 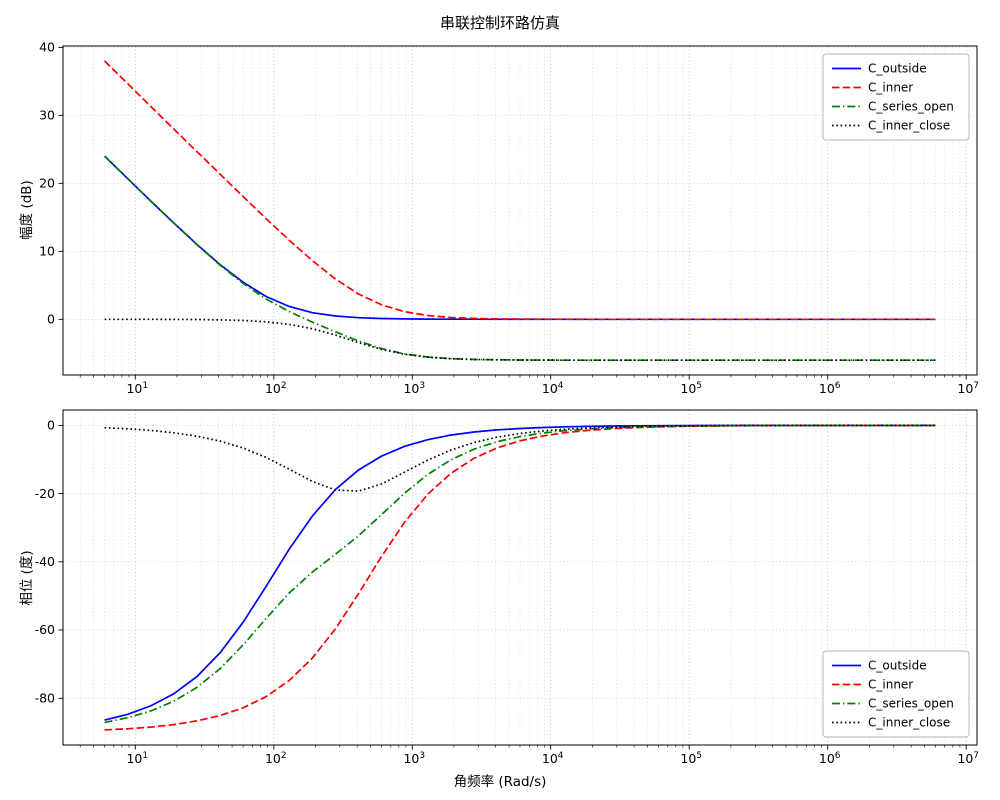 I want to click on y-tick-label: -40, so click(x=45, y=561).